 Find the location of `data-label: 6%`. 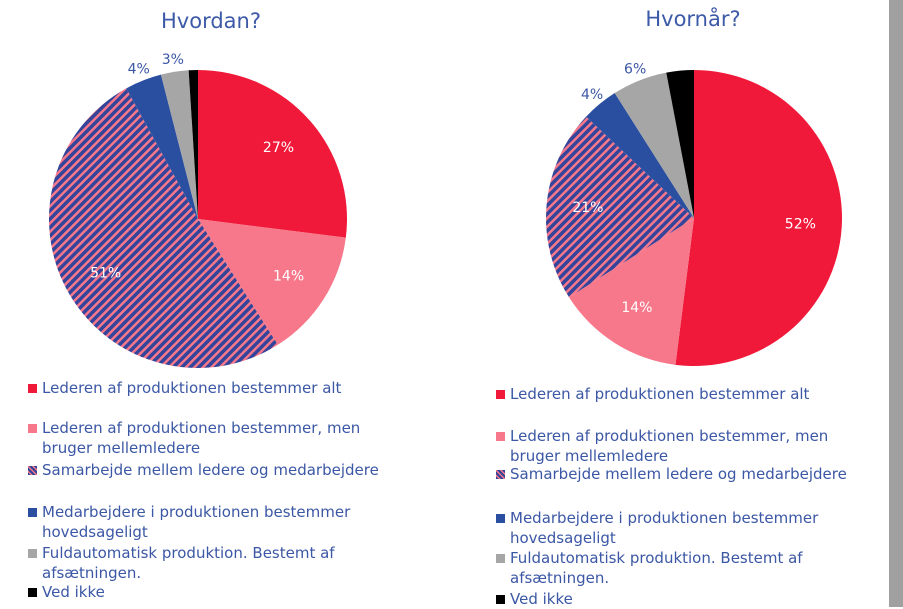

data-label: 6% is located at coordinates (635, 69).